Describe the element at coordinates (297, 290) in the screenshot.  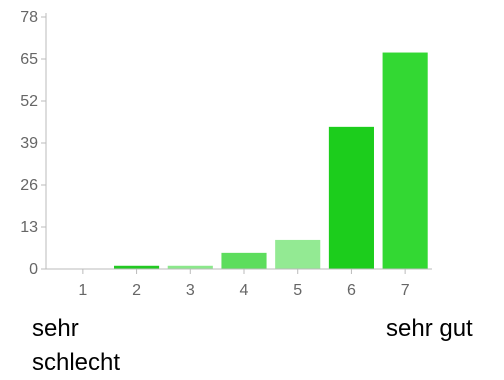
I see `x-tick-label: 5` at that location.